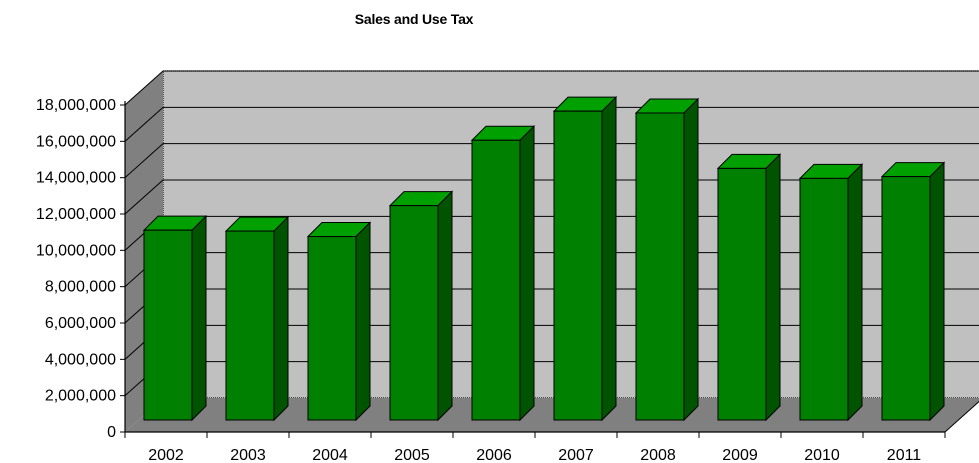  Describe the element at coordinates (166, 455) in the screenshot. I see `x-tick-label: 2002` at that location.